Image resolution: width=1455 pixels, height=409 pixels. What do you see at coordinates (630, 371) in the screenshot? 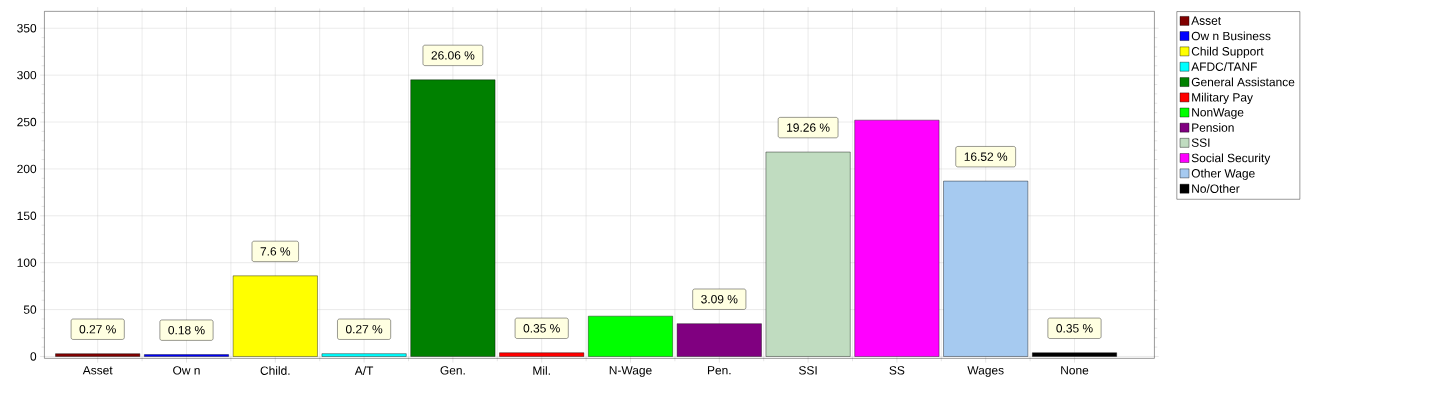
I see `x-tick-label: N-Wage` at bounding box center [630, 371].